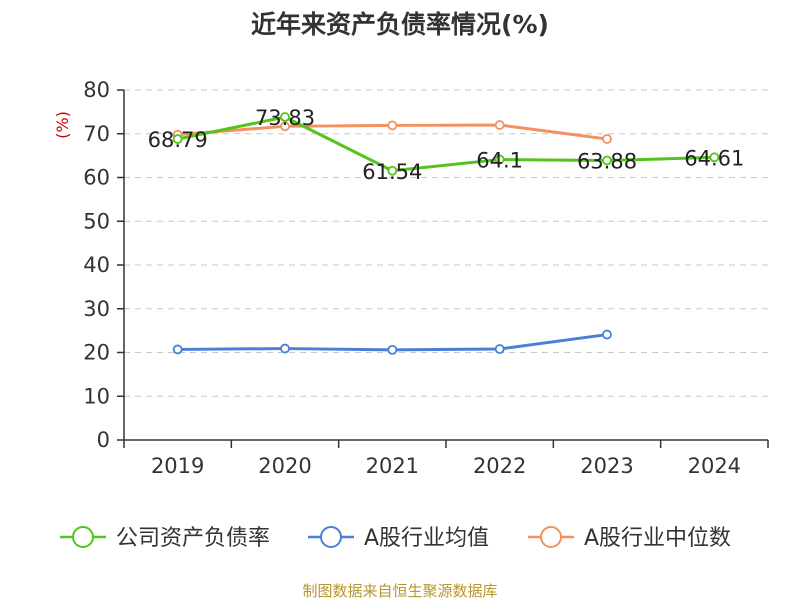  I want to click on data-label: 61.54, so click(392, 172).